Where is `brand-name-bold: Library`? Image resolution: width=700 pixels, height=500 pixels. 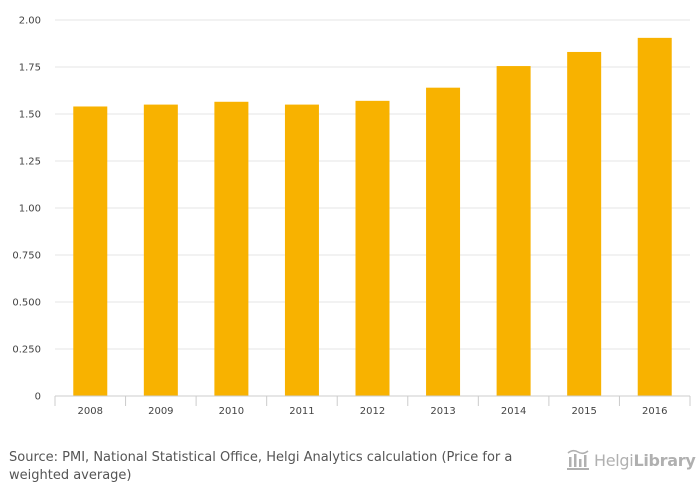 brand-name-bold: Library is located at coordinates (664, 460).